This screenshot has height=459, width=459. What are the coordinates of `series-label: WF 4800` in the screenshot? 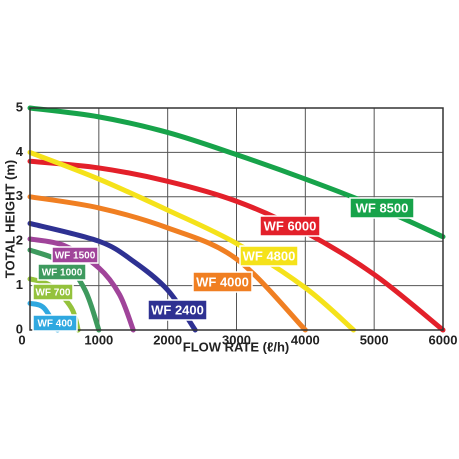 It's located at (269, 255).